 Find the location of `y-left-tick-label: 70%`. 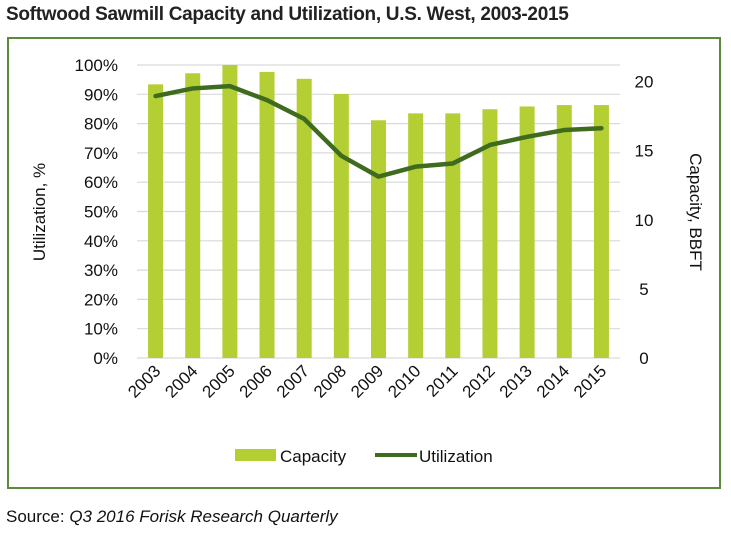

y-left-tick-label: 70% is located at coordinates (101, 153).